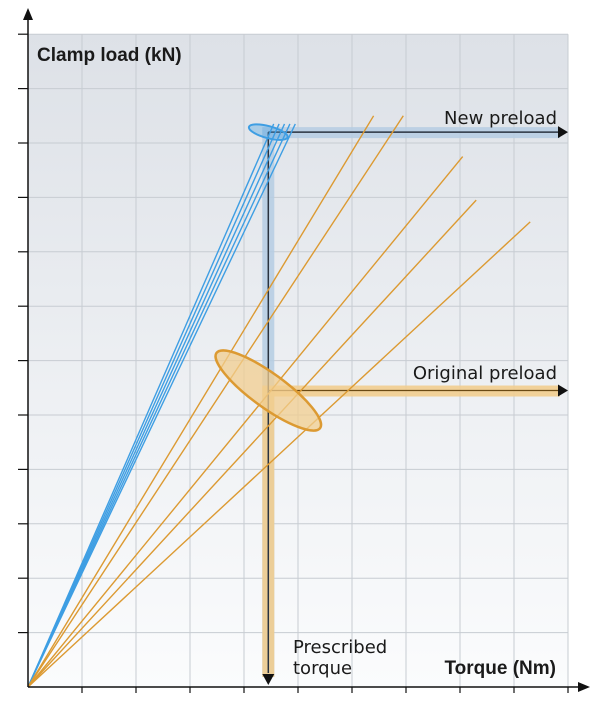  Describe the element at coordinates (268, 390) in the screenshot. I see `original-preload-scatter-ellipse` at that location.